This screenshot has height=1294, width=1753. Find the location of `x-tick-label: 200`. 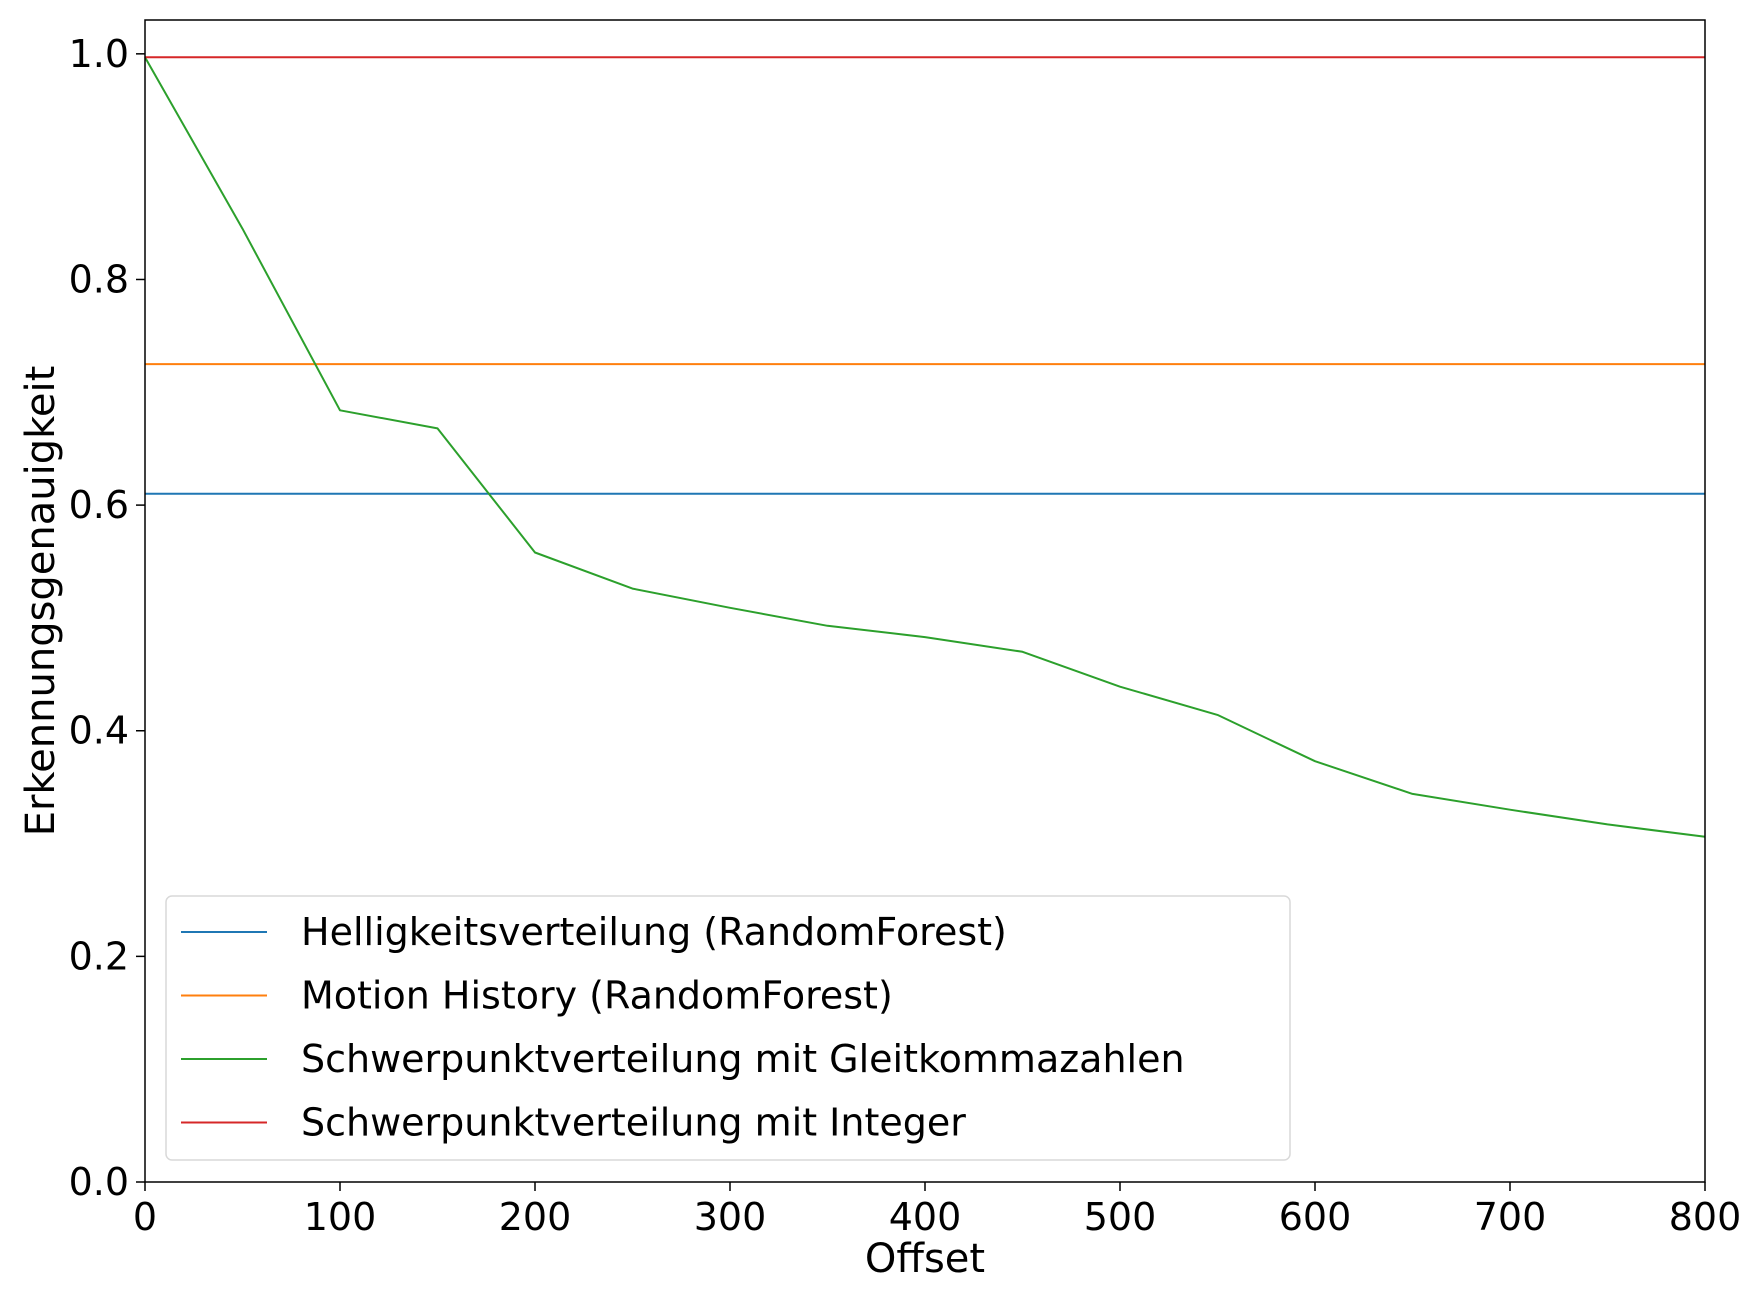

x-tick-label: 200 is located at coordinates (535, 1217).